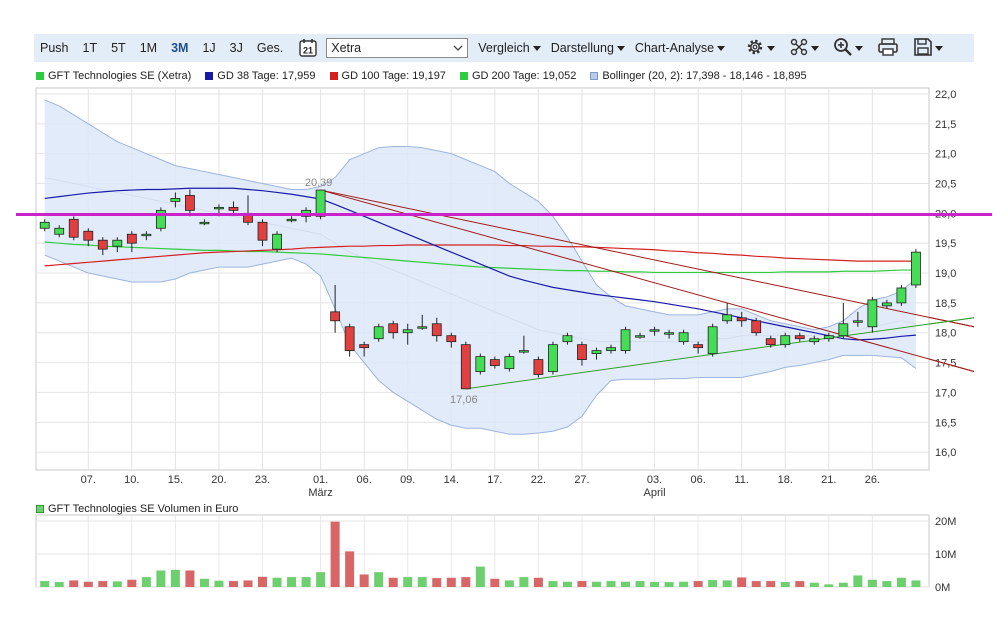  I want to click on calendar-icon: 21, so click(308, 48).